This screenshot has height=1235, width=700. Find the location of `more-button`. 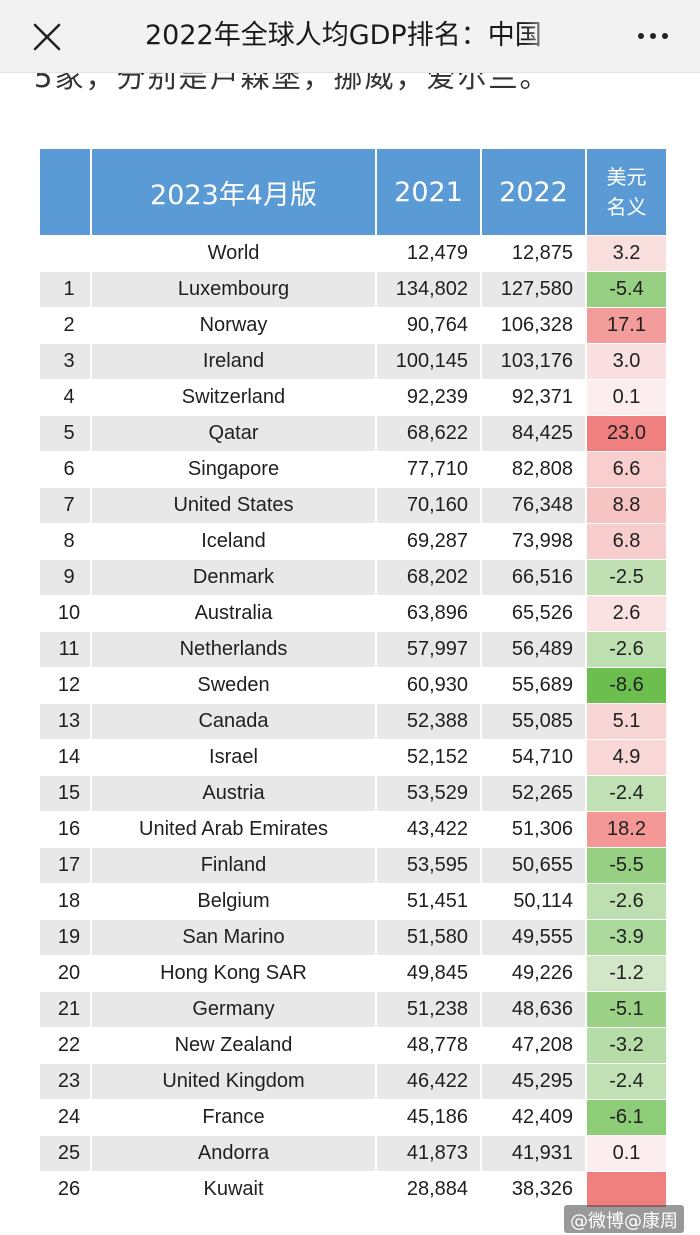

more-button is located at coordinates (653, 36).